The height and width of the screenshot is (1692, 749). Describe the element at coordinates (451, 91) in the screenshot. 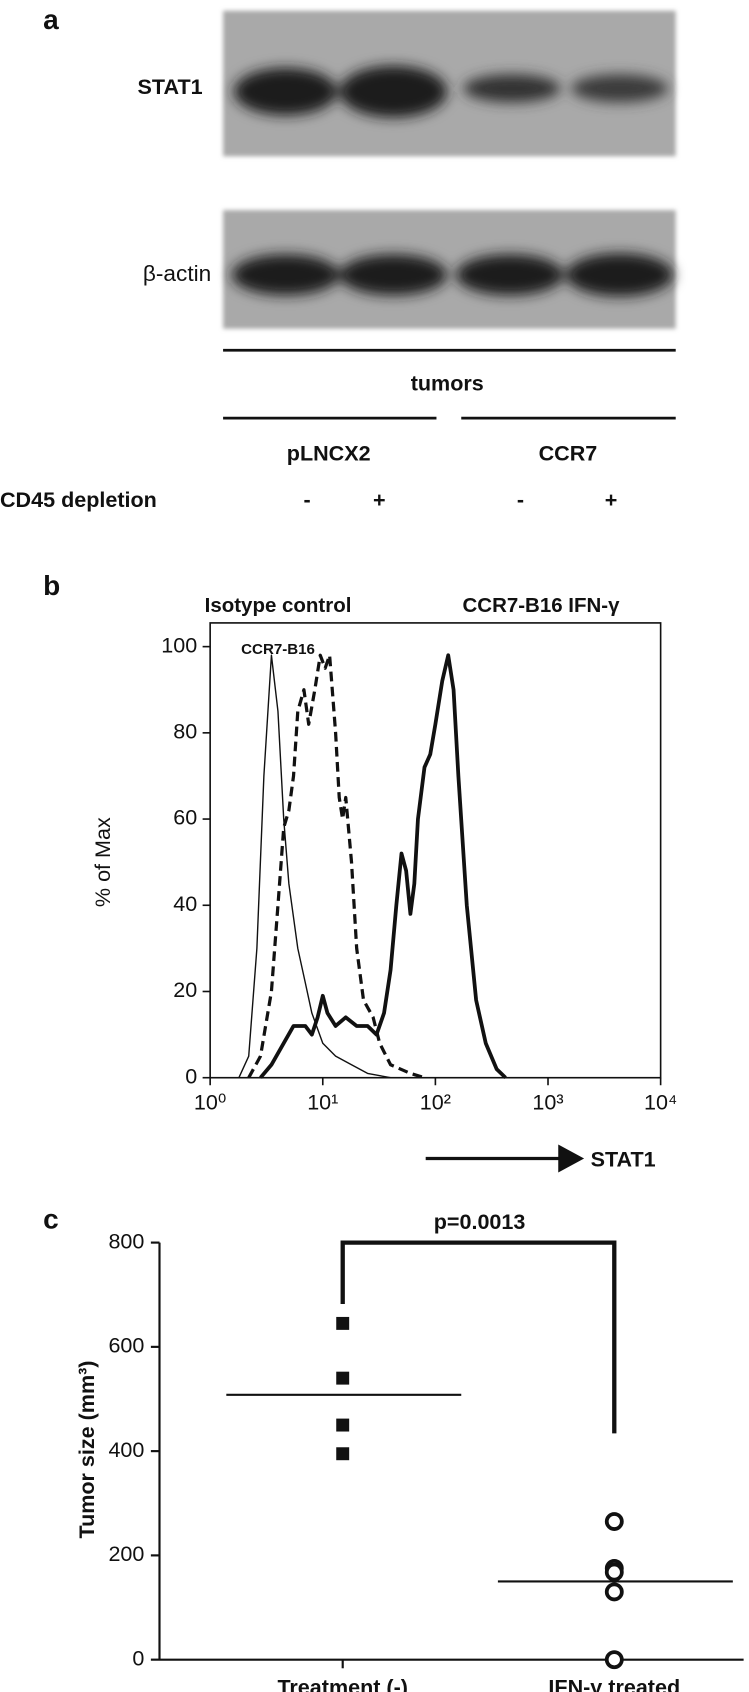

I see `stat1-bands` at that location.